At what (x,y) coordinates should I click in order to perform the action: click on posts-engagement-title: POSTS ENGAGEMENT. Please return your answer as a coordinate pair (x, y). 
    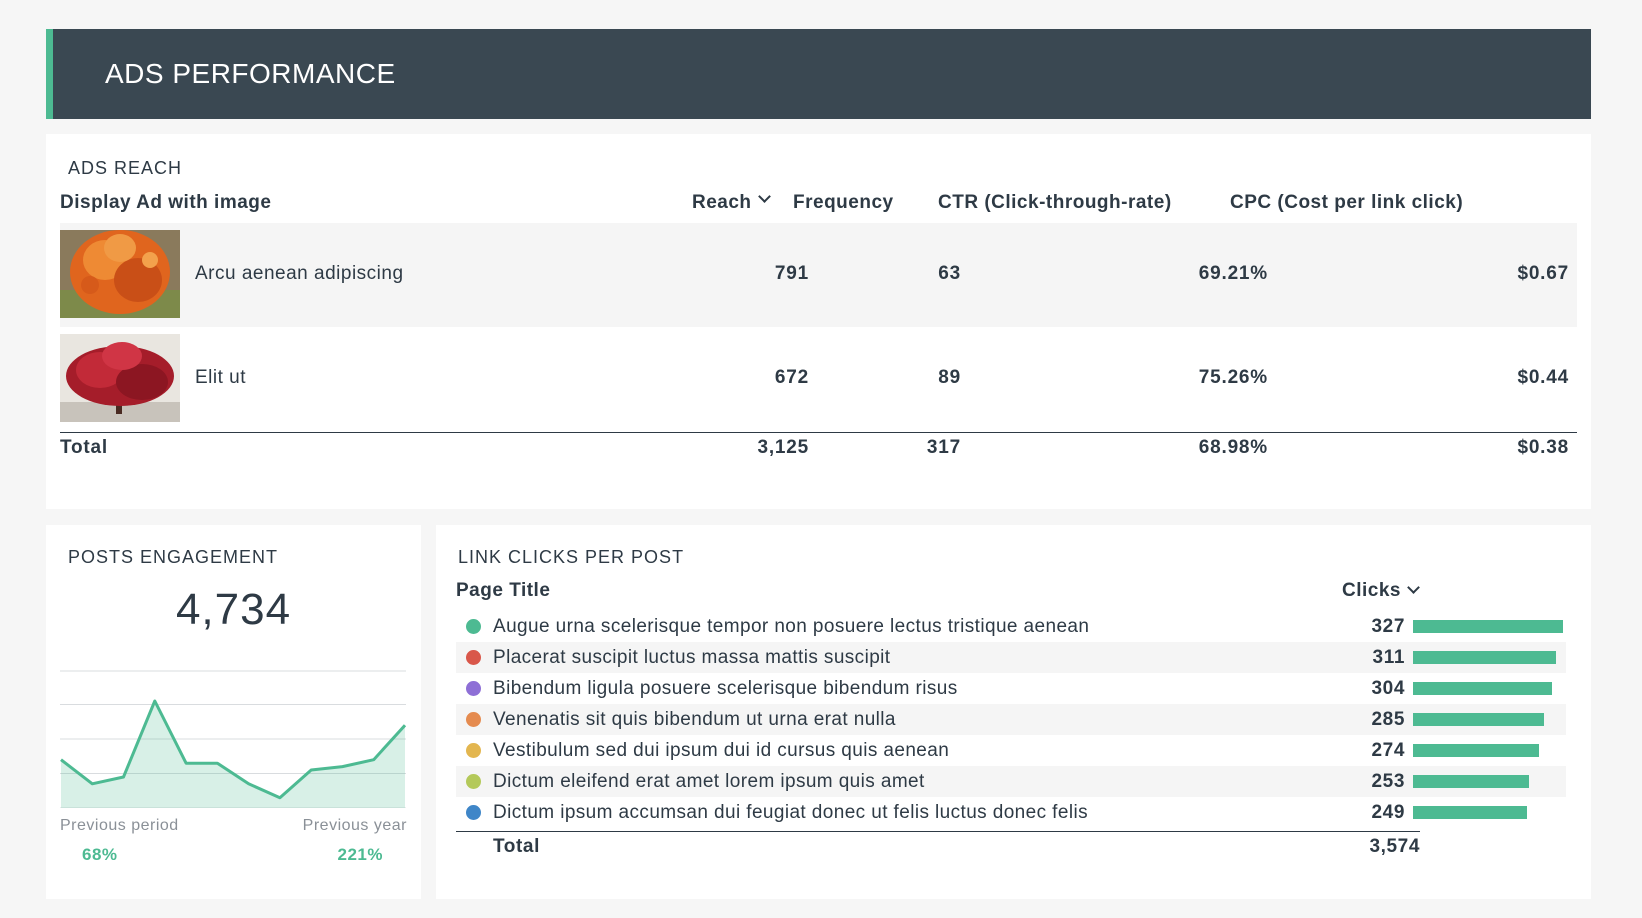
    Looking at the image, I should click on (173, 557).